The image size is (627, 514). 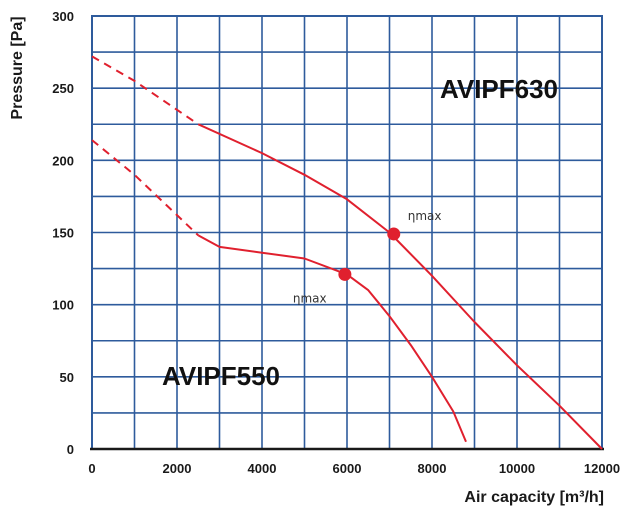 I want to click on y-tick-label: 250, so click(x=63, y=88).